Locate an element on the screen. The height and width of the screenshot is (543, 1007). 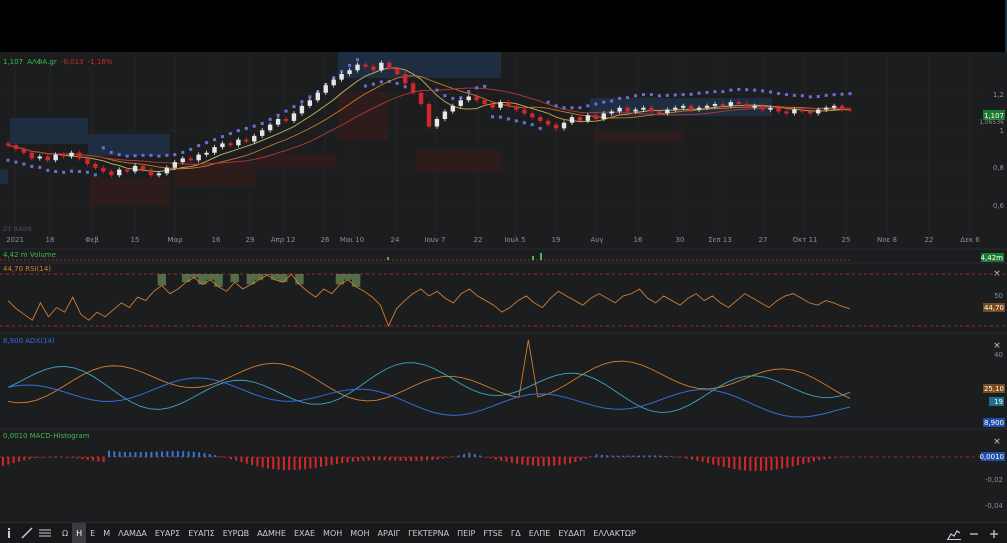
symbol-tab: Μ is located at coordinates (107, 533).